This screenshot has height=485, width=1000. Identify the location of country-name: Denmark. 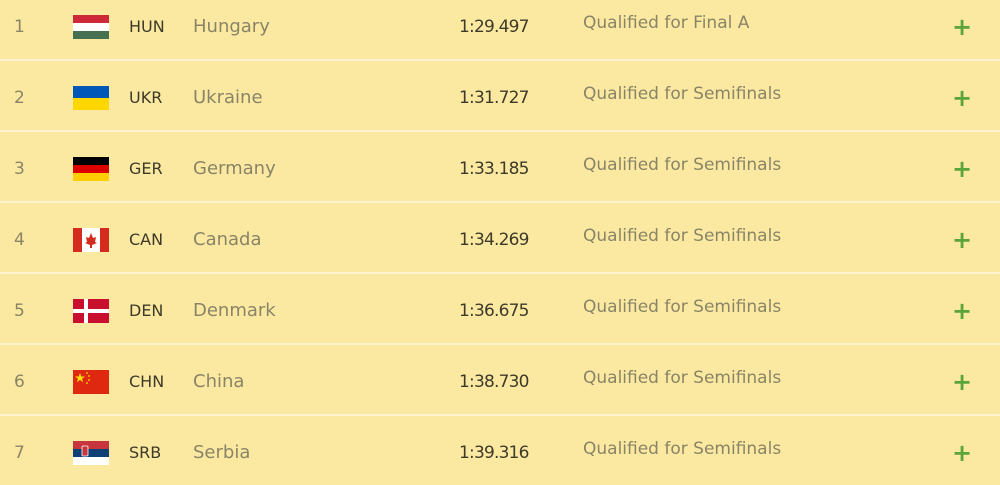
(234, 310).